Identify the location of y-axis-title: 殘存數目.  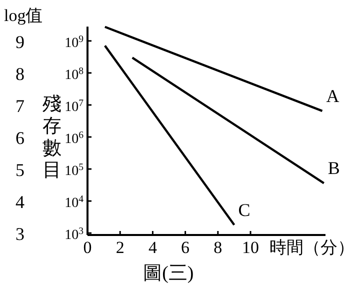
(52, 137).